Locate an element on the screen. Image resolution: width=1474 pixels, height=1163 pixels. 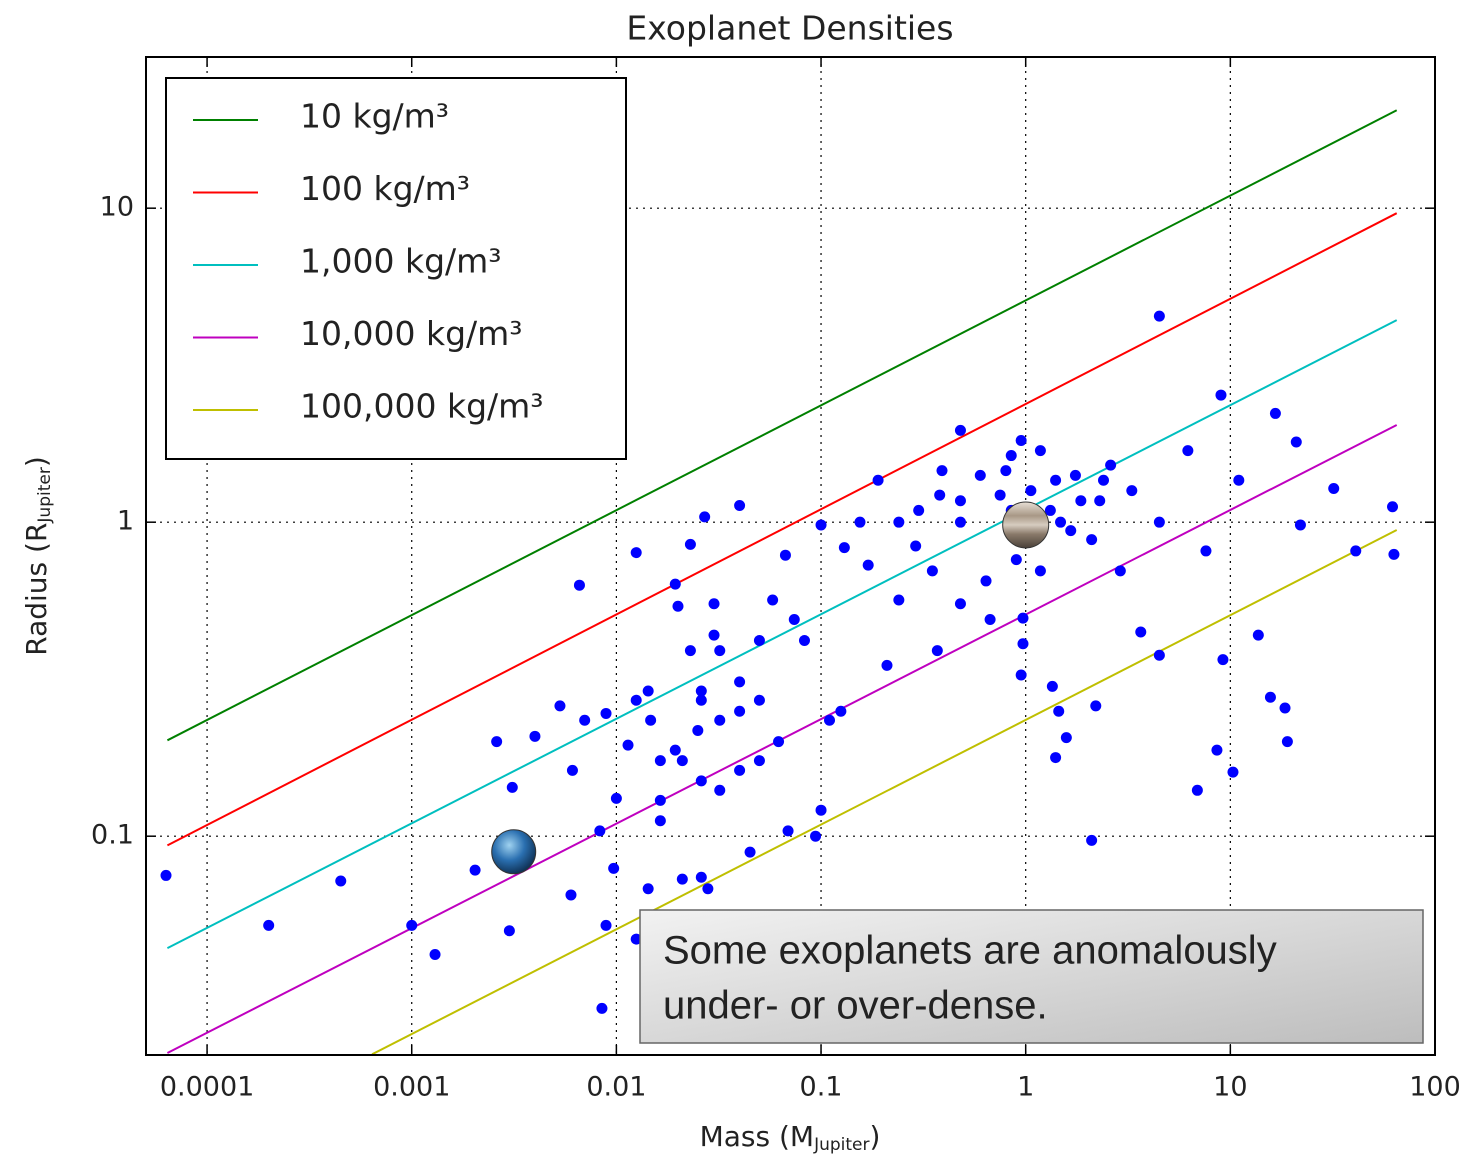
x-axis-label-main: Mass (M is located at coordinates (757, 1136).